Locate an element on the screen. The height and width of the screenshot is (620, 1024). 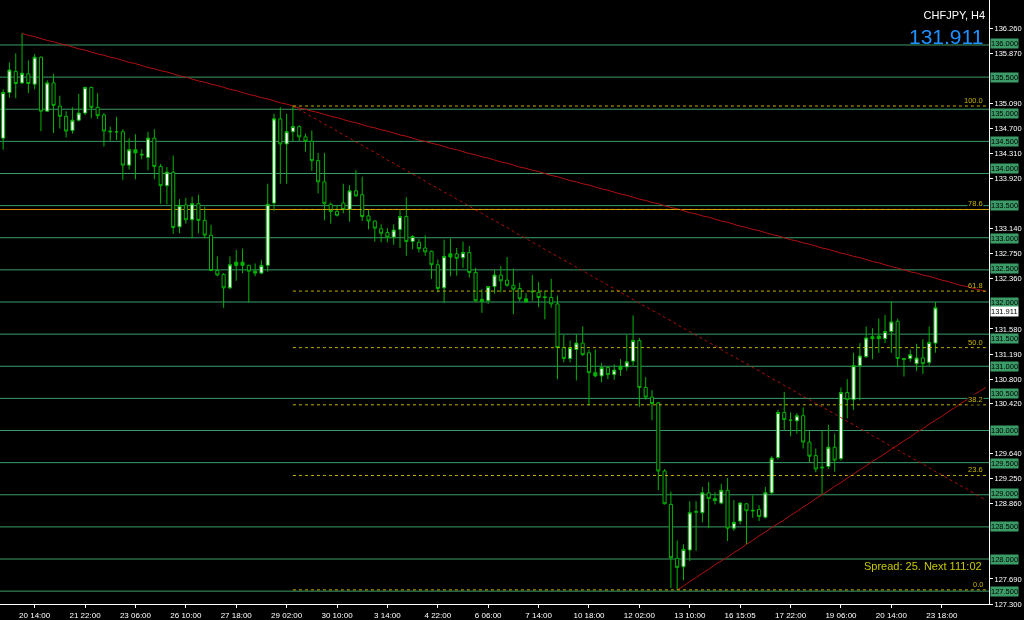
x-tick-label: 26 10:00 is located at coordinates (186, 615).